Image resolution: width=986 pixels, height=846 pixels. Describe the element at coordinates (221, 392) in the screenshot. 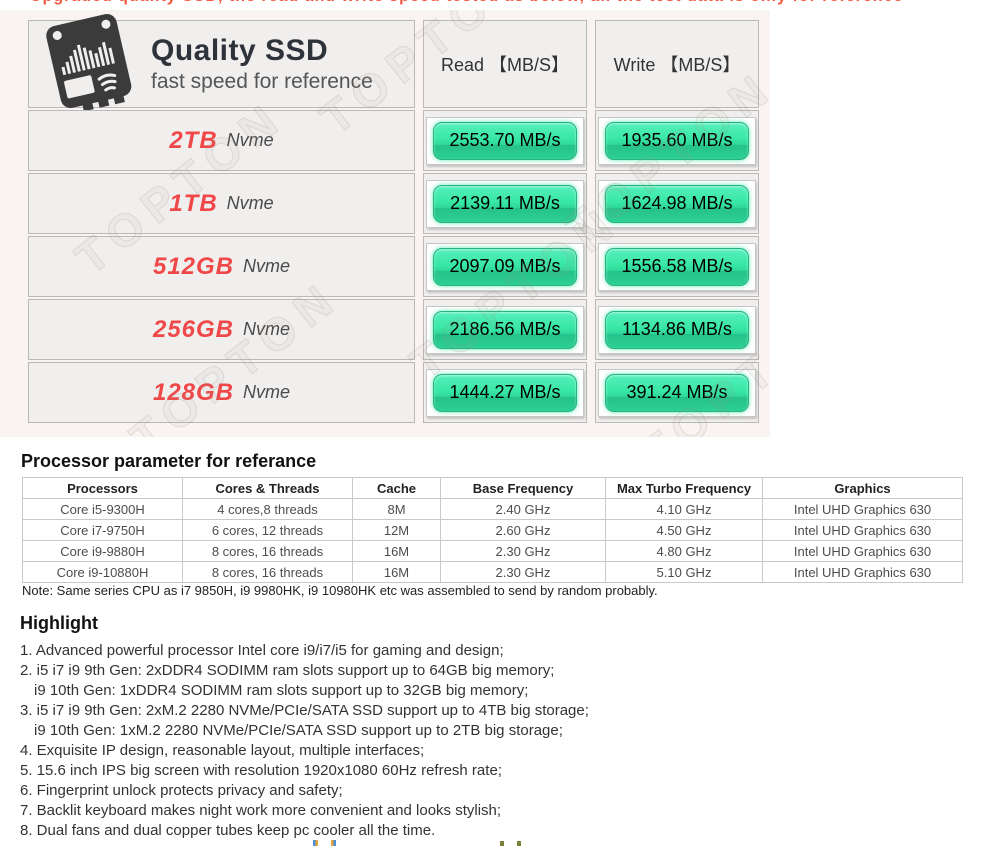

I see `ssd-row-capacity: 128GB Nvme` at that location.